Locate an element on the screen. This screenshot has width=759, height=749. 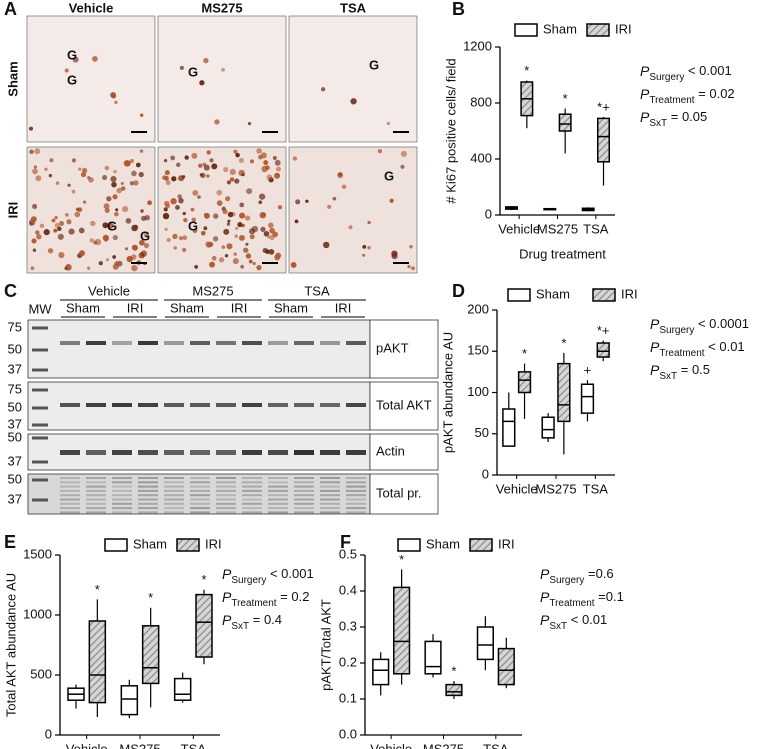
x-axis-title: Drug treatment is located at coordinates (562, 253).